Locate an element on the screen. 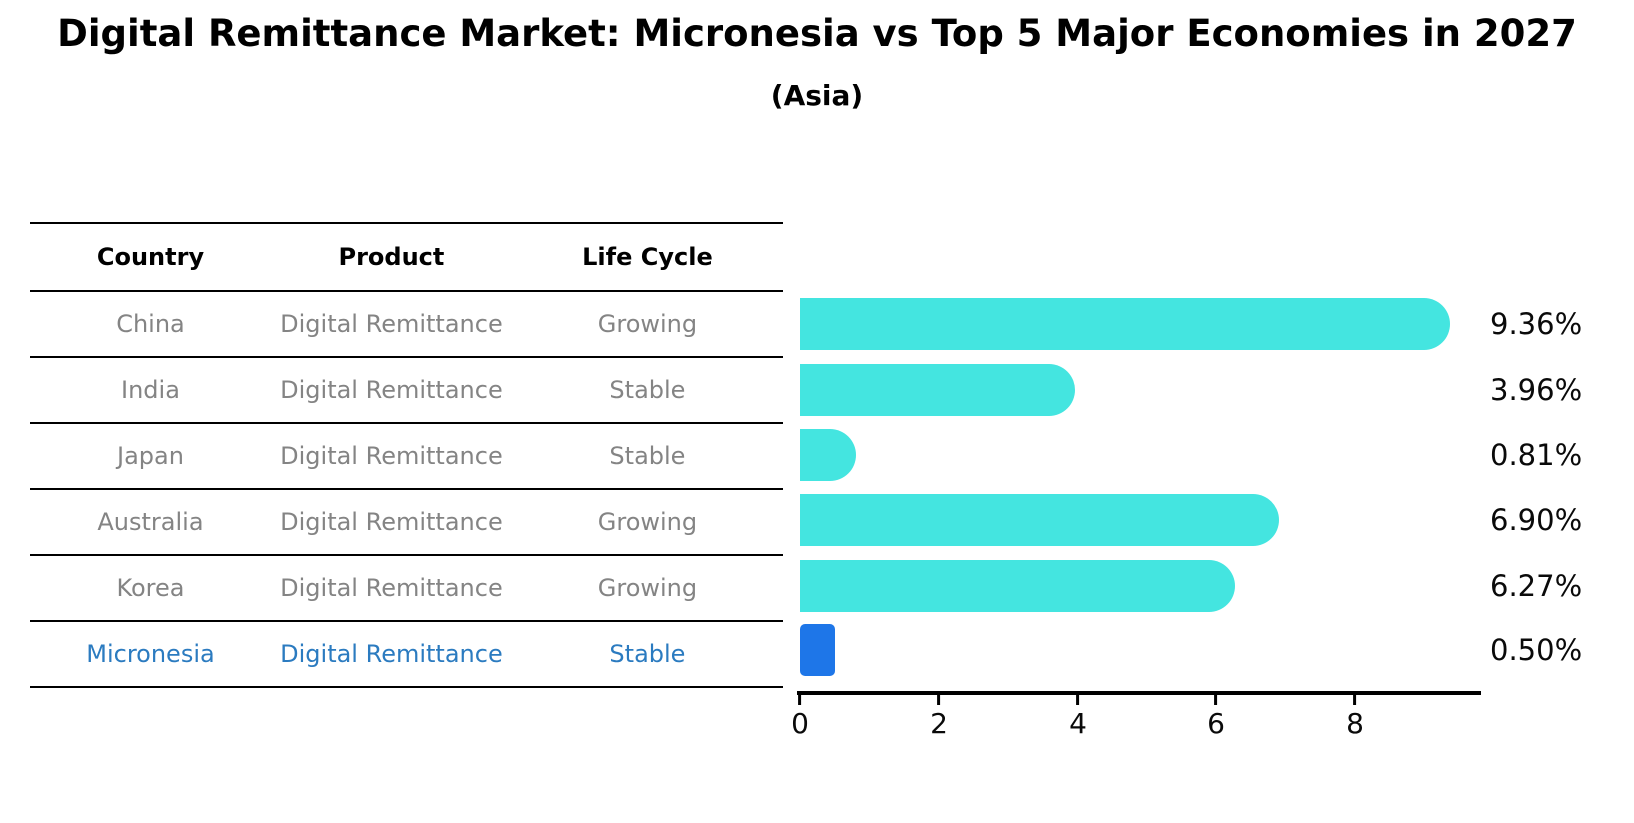  table-row-micronesia: Micronesia Digital Remittance Stable is located at coordinates (406, 653).